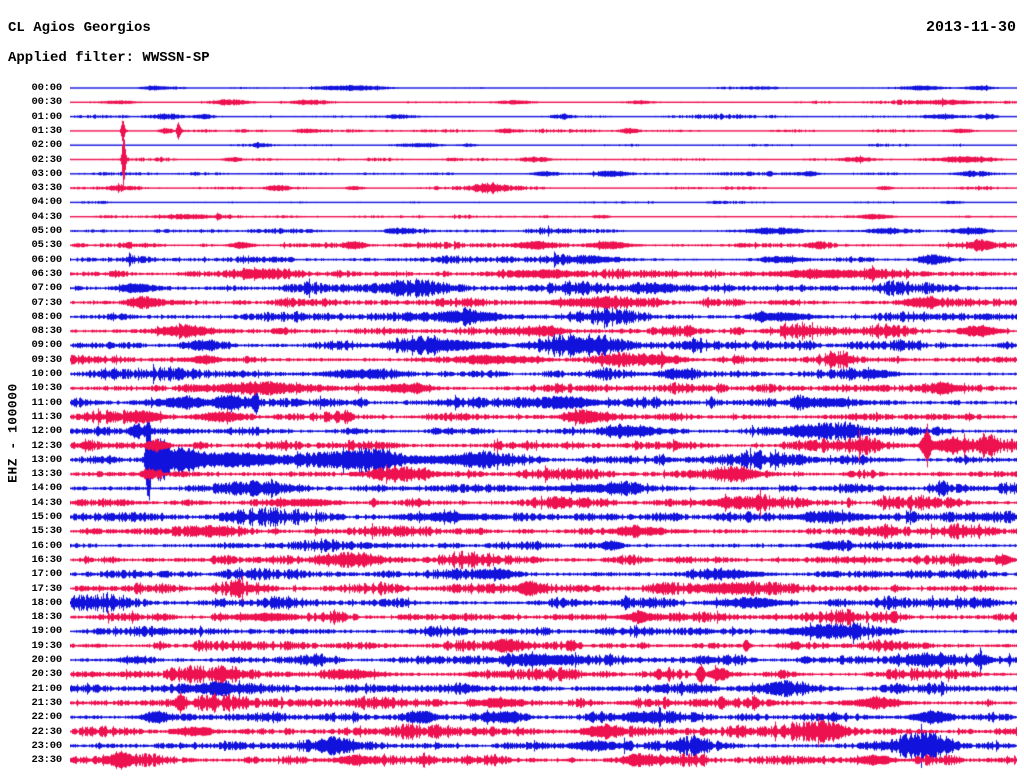  I want to click on time-label: 00:00, so click(46, 88).